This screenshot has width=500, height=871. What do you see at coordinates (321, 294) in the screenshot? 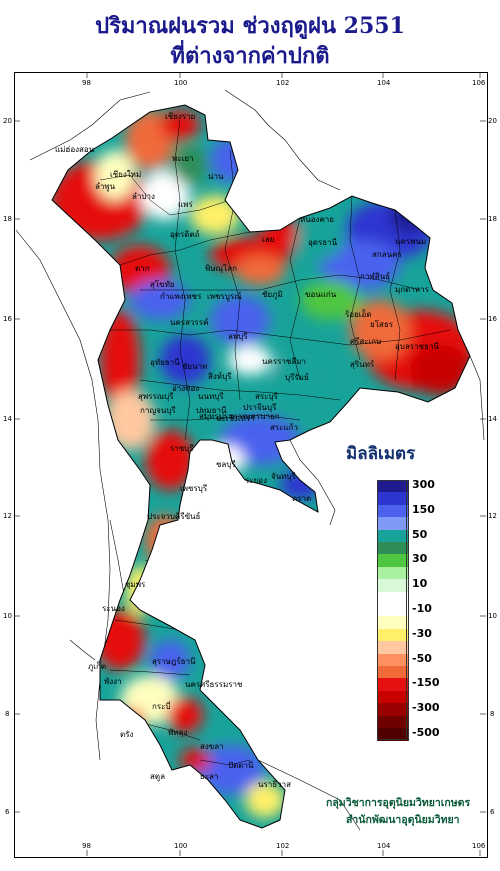
I see `place-label: ขอนแก่น` at bounding box center [321, 294].